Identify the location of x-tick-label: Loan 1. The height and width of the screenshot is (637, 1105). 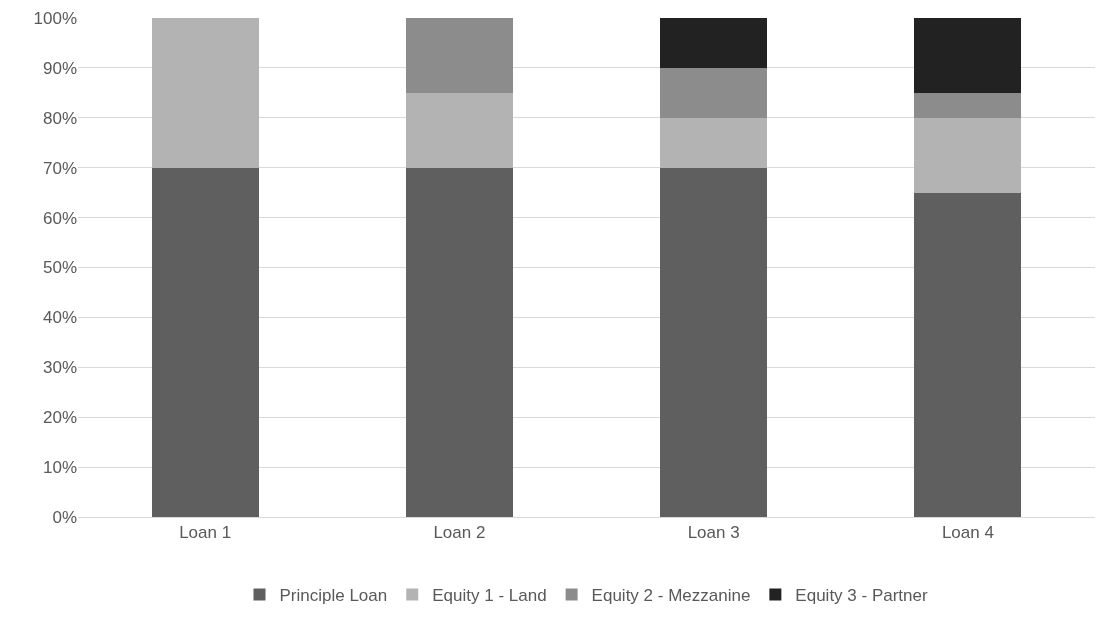
(205, 533).